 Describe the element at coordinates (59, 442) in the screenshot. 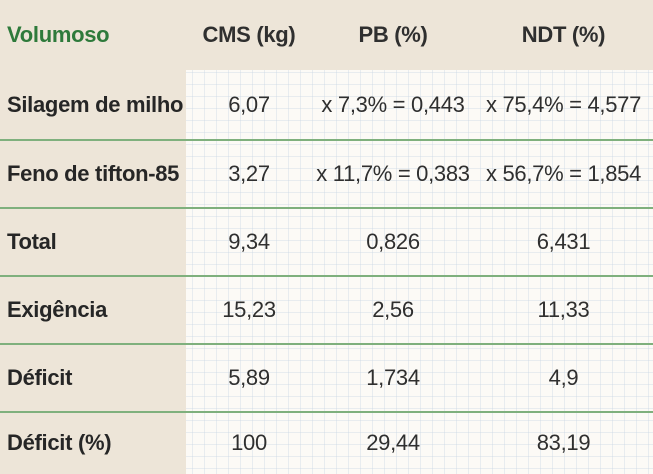

I see `row-label: Déficit (%)` at that location.